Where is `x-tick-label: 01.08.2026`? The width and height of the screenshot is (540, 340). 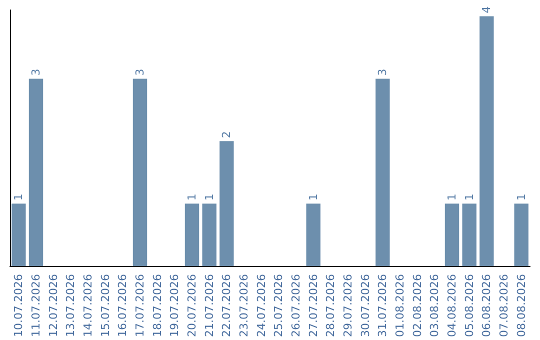 x-tick-label: 01.08.2026 is located at coordinates (400, 306).